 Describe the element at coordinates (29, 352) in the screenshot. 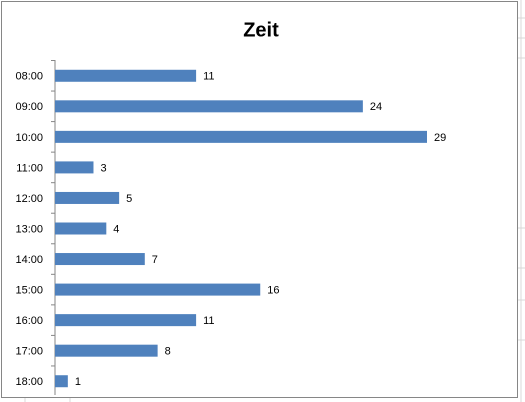

I see `y-tick-label: 17:00` at that location.